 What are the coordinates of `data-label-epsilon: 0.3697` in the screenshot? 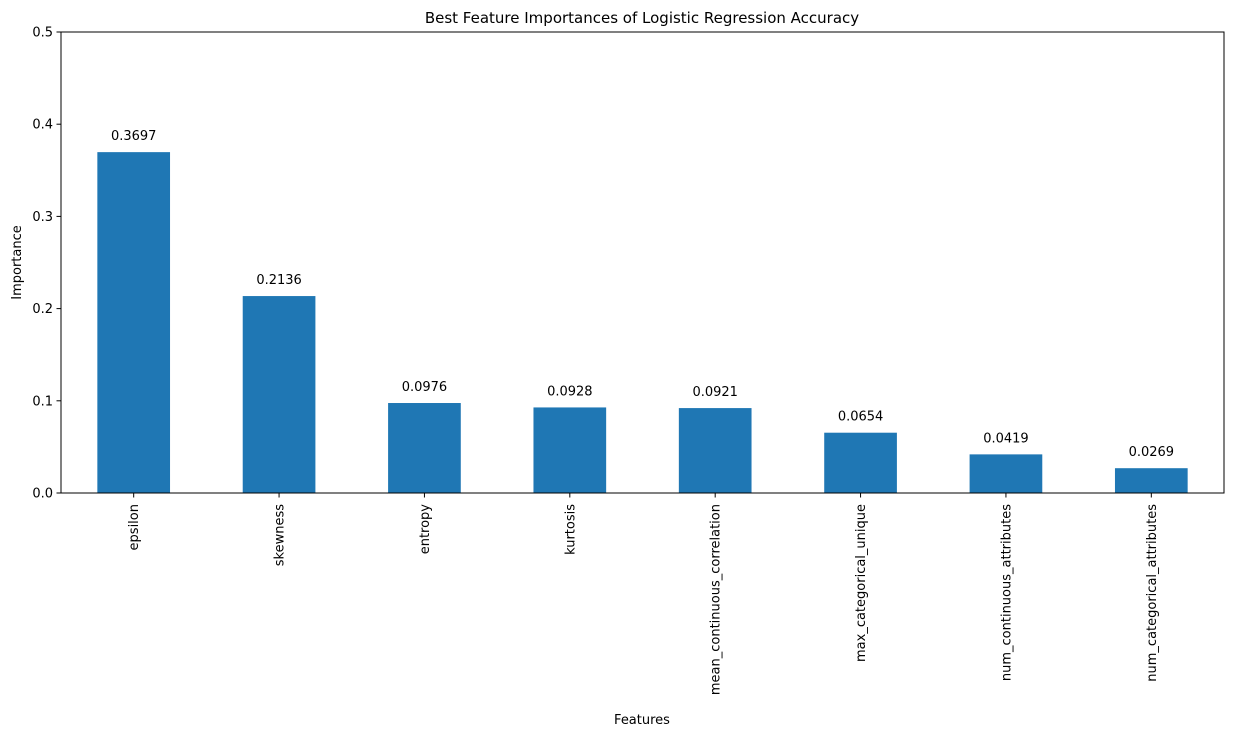 It's located at (134, 136).